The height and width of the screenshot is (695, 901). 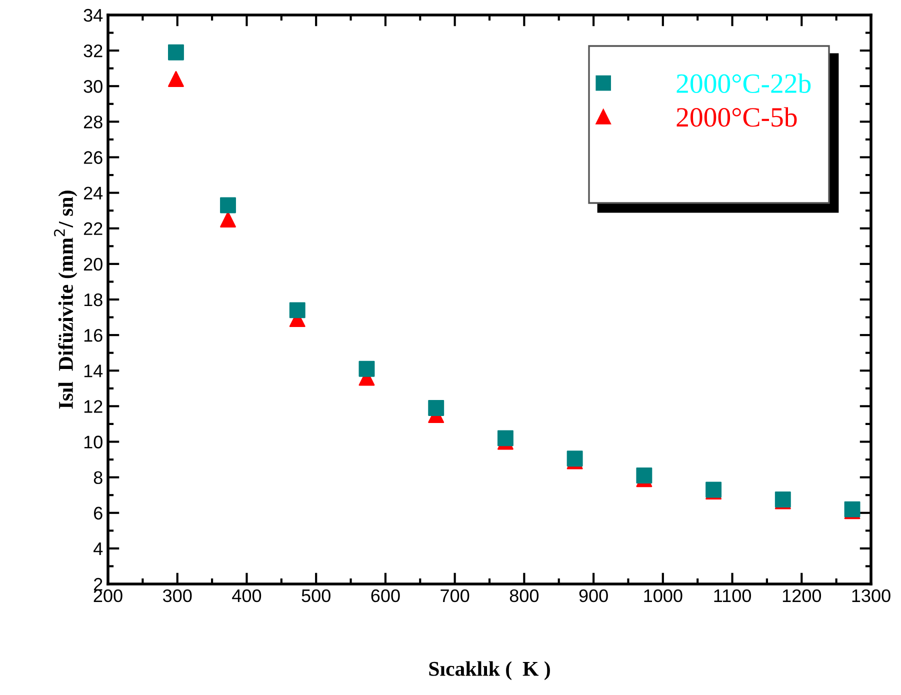 What do you see at coordinates (732, 595) in the screenshot?
I see `x-tick-label: 1100` at bounding box center [732, 595].